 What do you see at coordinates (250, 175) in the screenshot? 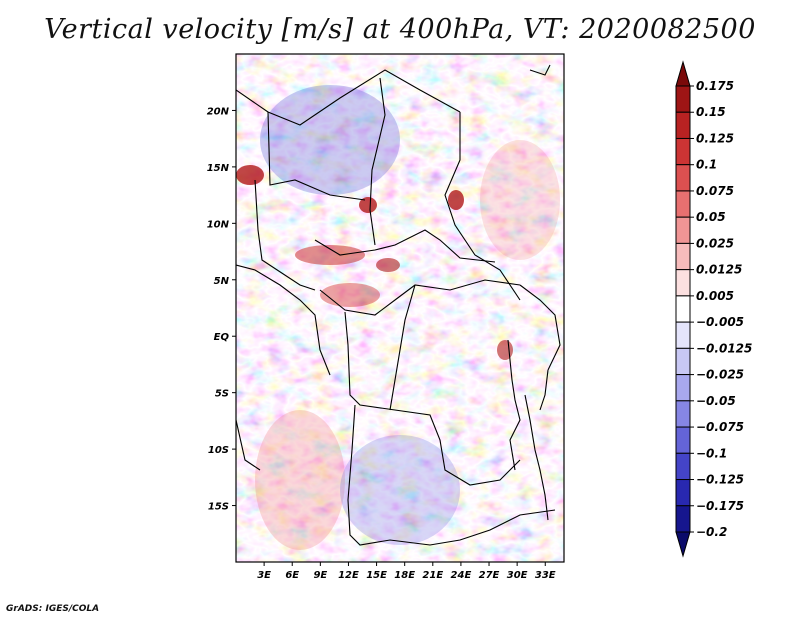
I see `core-west` at bounding box center [250, 175].